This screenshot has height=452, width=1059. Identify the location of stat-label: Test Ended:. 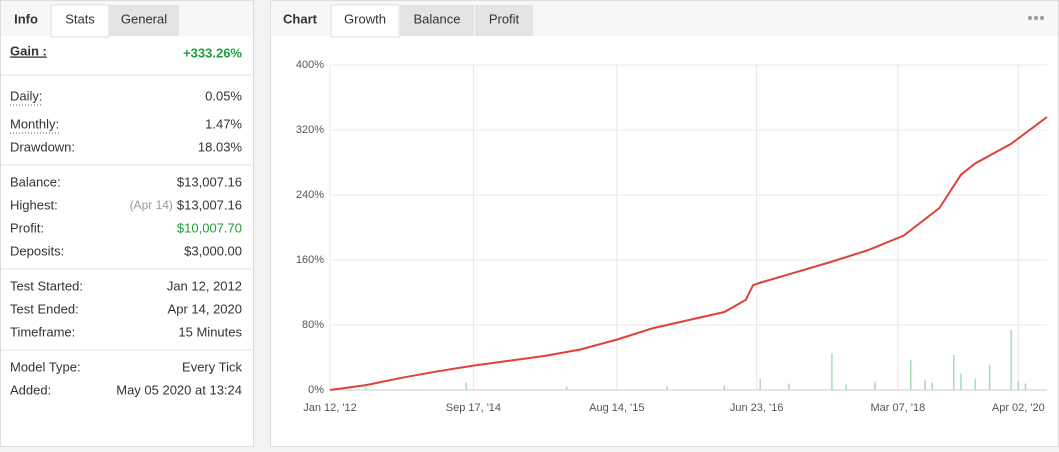
(44, 308).